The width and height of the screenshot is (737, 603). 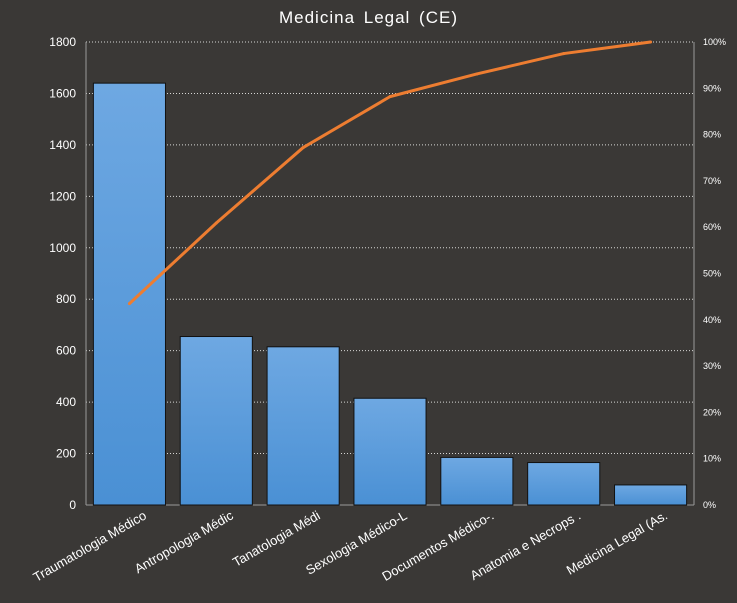 What do you see at coordinates (714, 42) in the screenshot?
I see `y2-tick-label: 100%` at bounding box center [714, 42].